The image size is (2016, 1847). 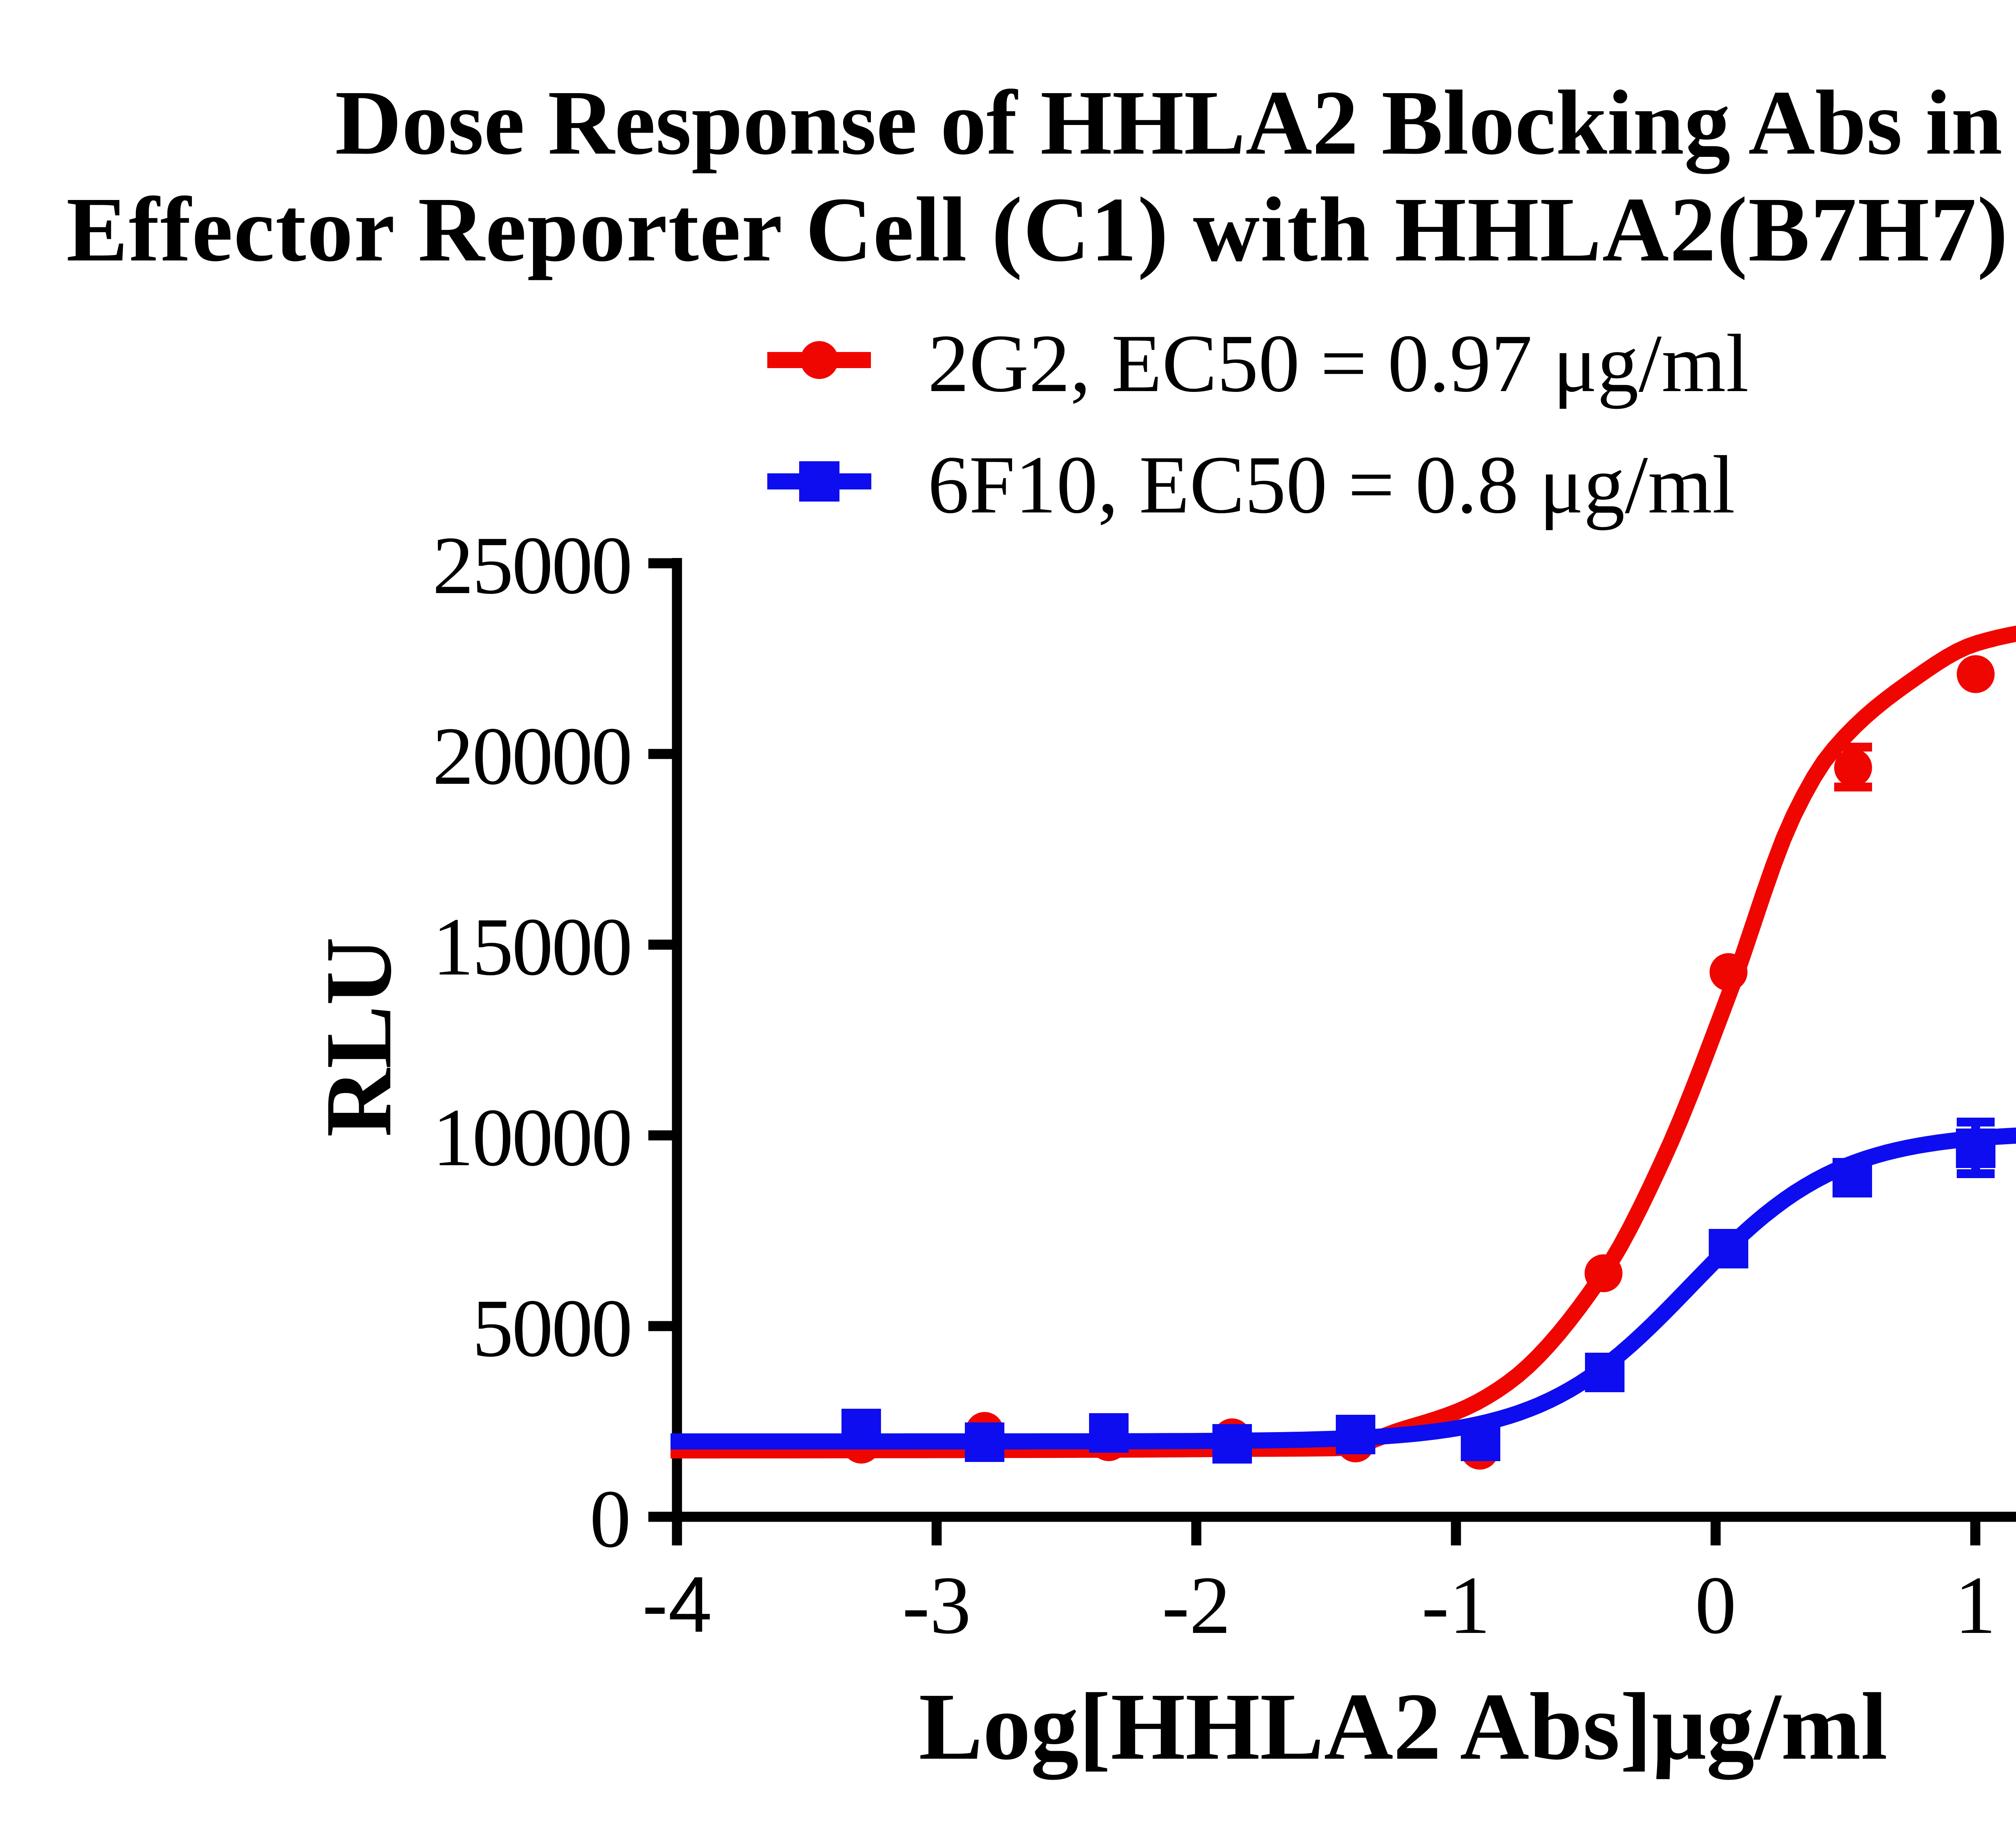 I want to click on svg-text: -1, so click(x=1456, y=1605).